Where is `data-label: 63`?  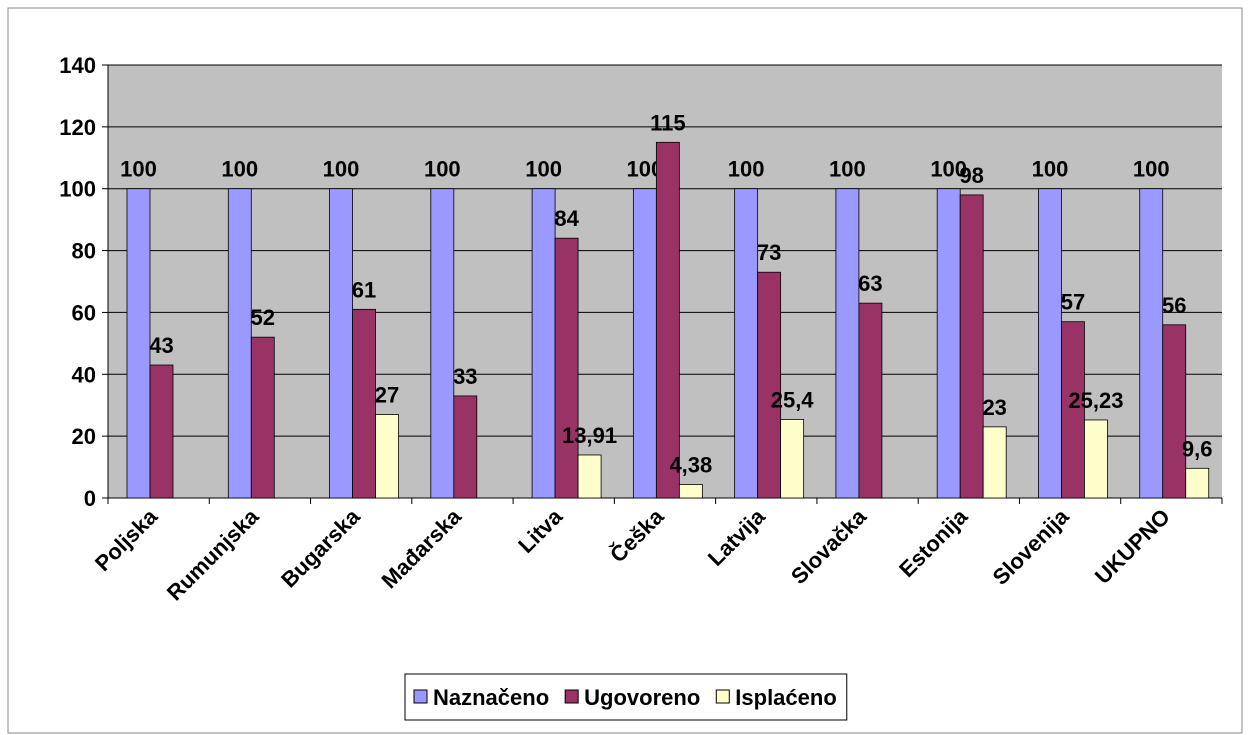
data-label: 63 is located at coordinates (870, 283).